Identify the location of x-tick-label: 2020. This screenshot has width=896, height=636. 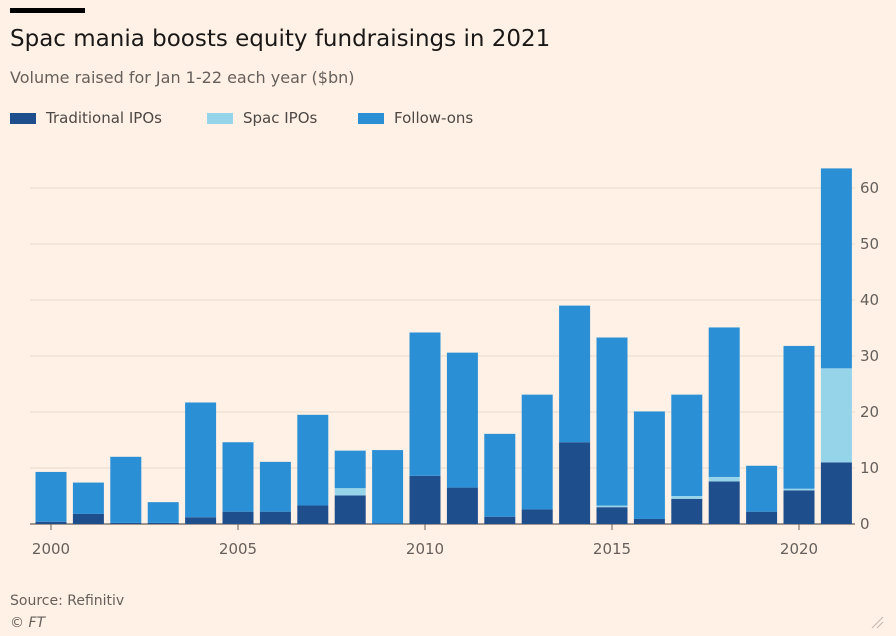
(799, 549).